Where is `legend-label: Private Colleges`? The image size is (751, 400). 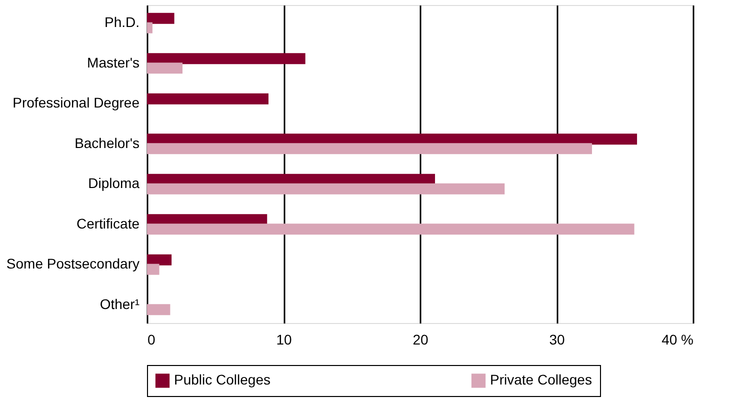 legend-label: Private Colleges is located at coordinates (541, 380).